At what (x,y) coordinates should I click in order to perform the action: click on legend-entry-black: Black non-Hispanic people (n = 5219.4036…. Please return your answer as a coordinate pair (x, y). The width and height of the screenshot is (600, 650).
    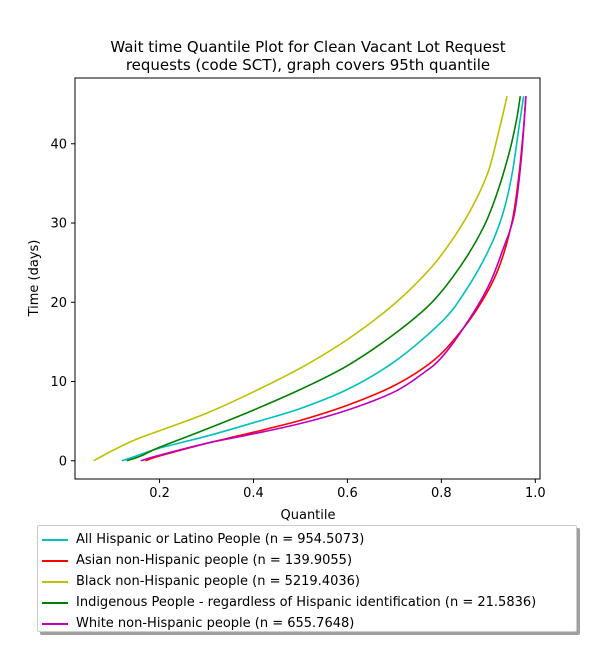
    Looking at the image, I should click on (307, 581).